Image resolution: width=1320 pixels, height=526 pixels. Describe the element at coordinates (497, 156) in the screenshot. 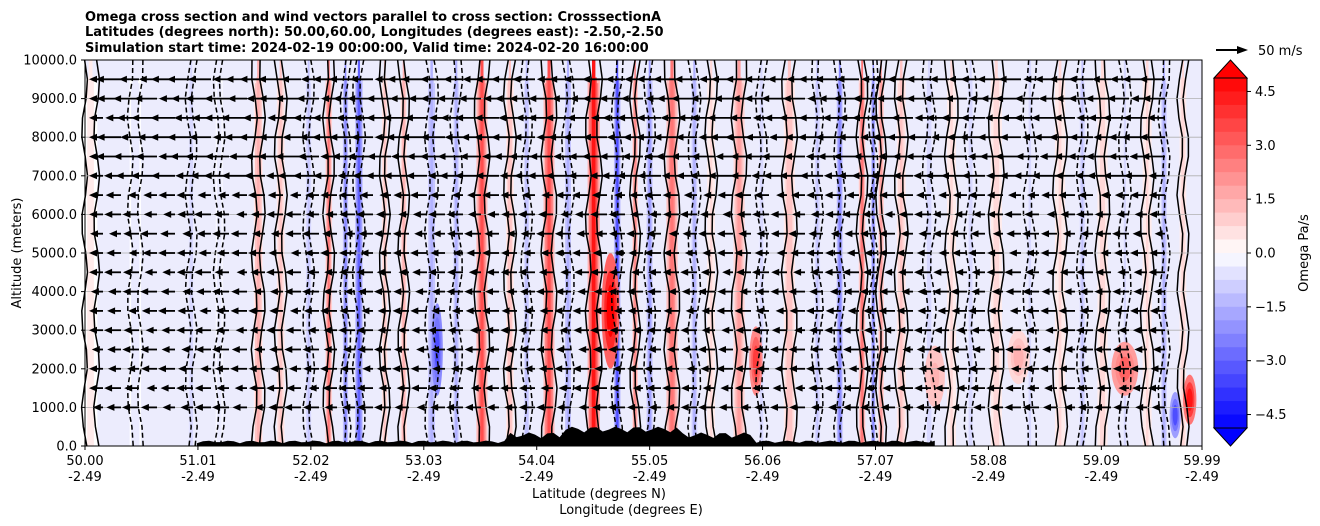

I see `wind-vector-head-r13-c23` at that location.